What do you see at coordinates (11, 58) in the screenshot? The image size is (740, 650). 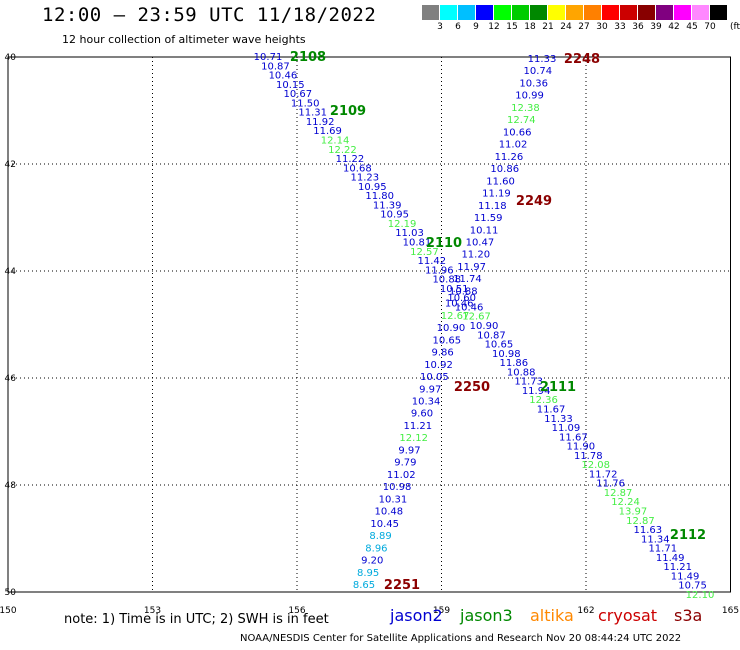 I see `y-tick-label: 40` at bounding box center [11, 58].